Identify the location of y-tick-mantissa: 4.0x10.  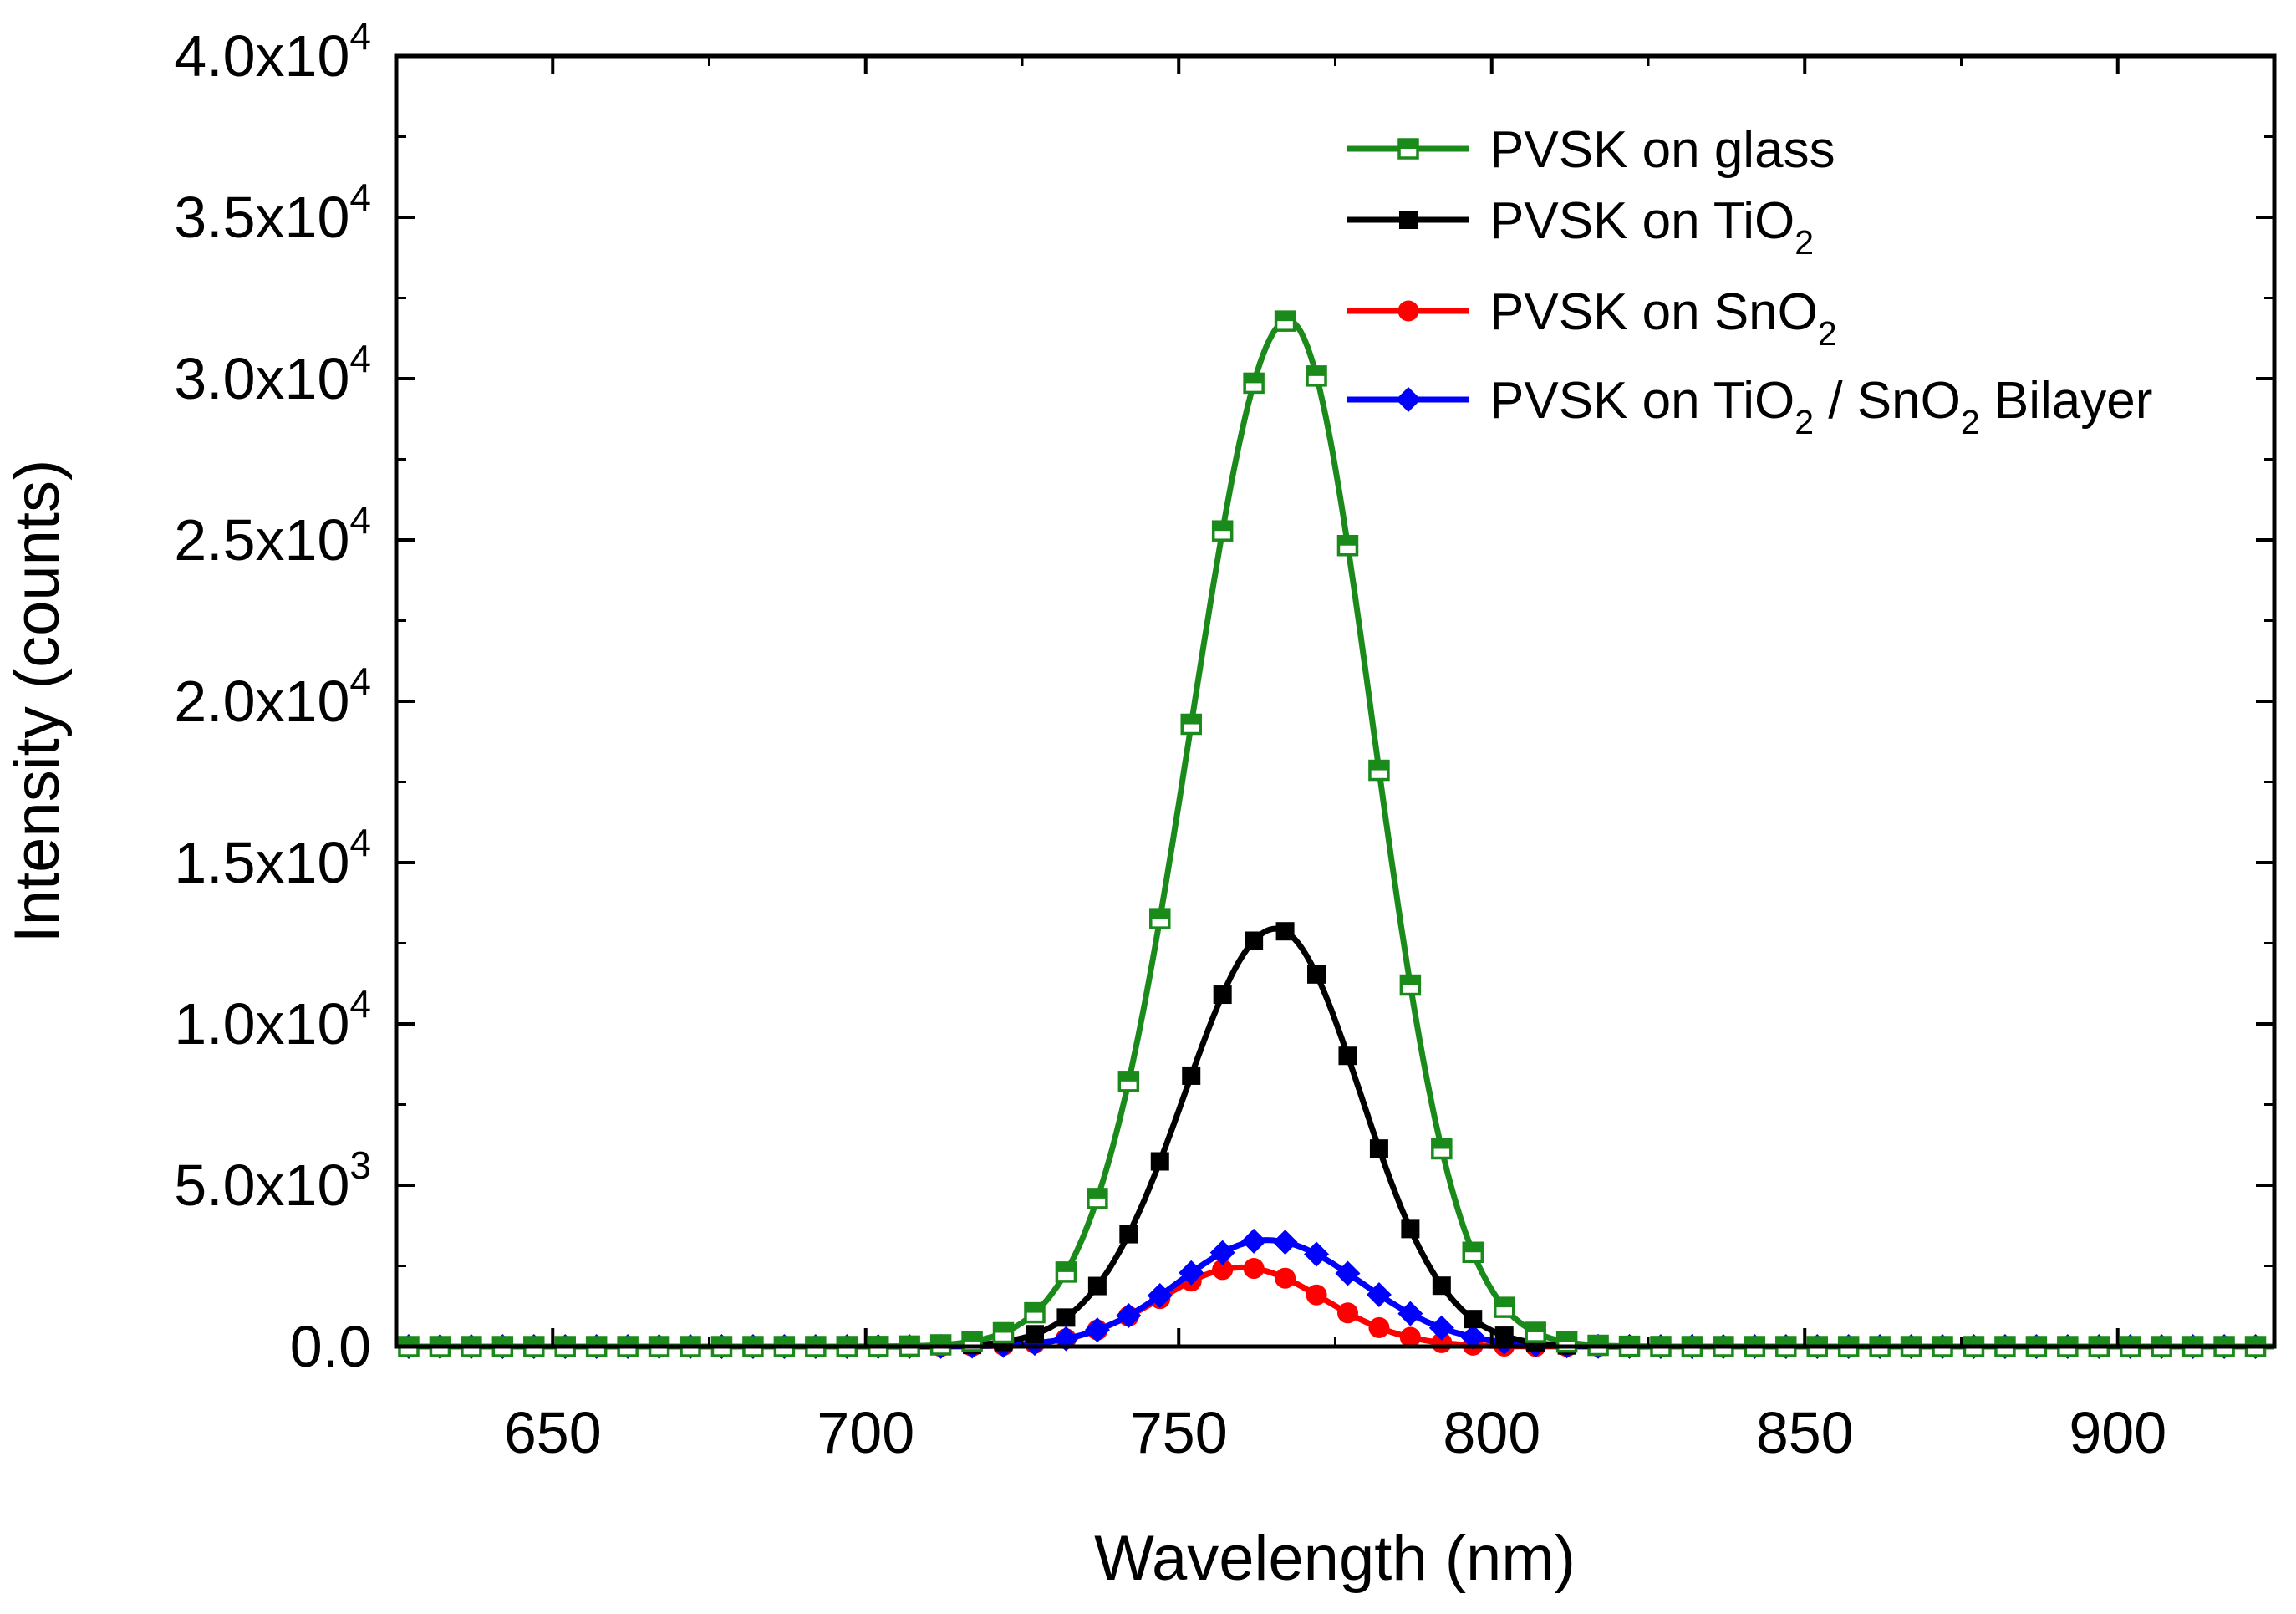
(261, 56).